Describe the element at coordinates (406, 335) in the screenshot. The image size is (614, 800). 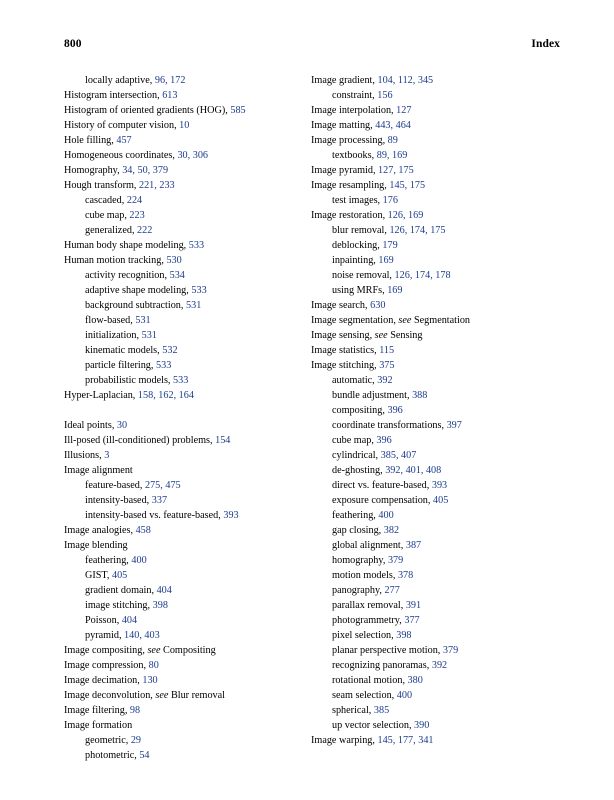
I see `index-see-target: Sensing` at that location.